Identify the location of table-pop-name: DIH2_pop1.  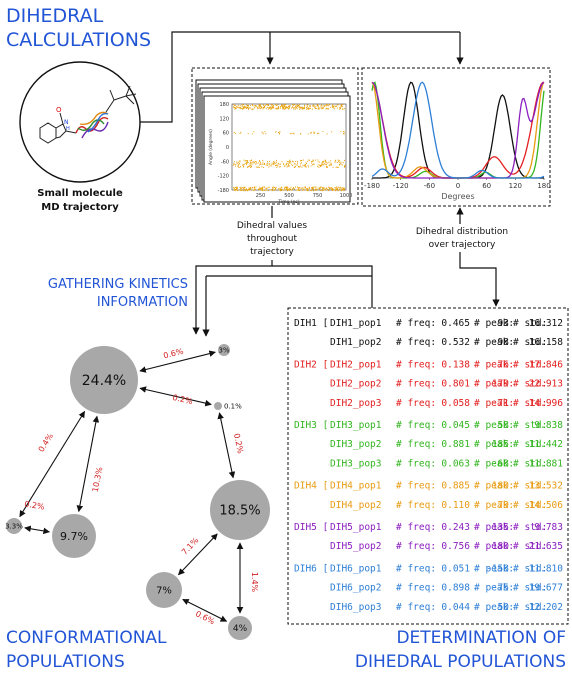
(356, 364).